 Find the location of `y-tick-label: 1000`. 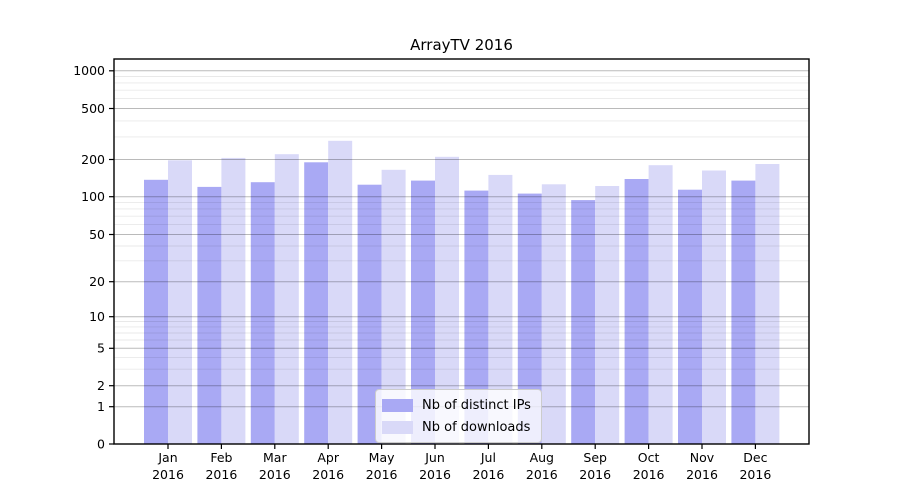

y-tick-label: 1000 is located at coordinates (89, 70).